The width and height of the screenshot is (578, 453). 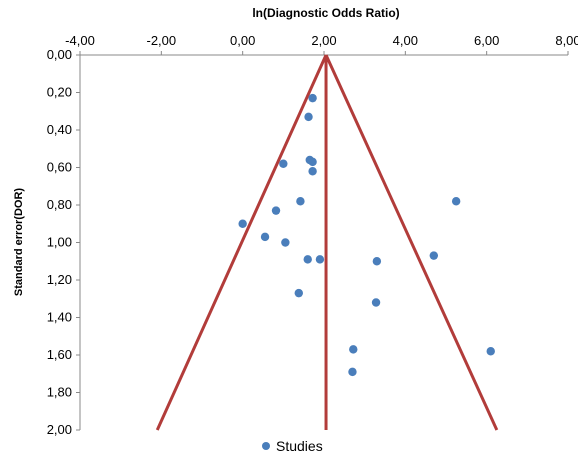 What do you see at coordinates (59, 317) in the screenshot?
I see `y-tick-label: 1,40` at bounding box center [59, 317].